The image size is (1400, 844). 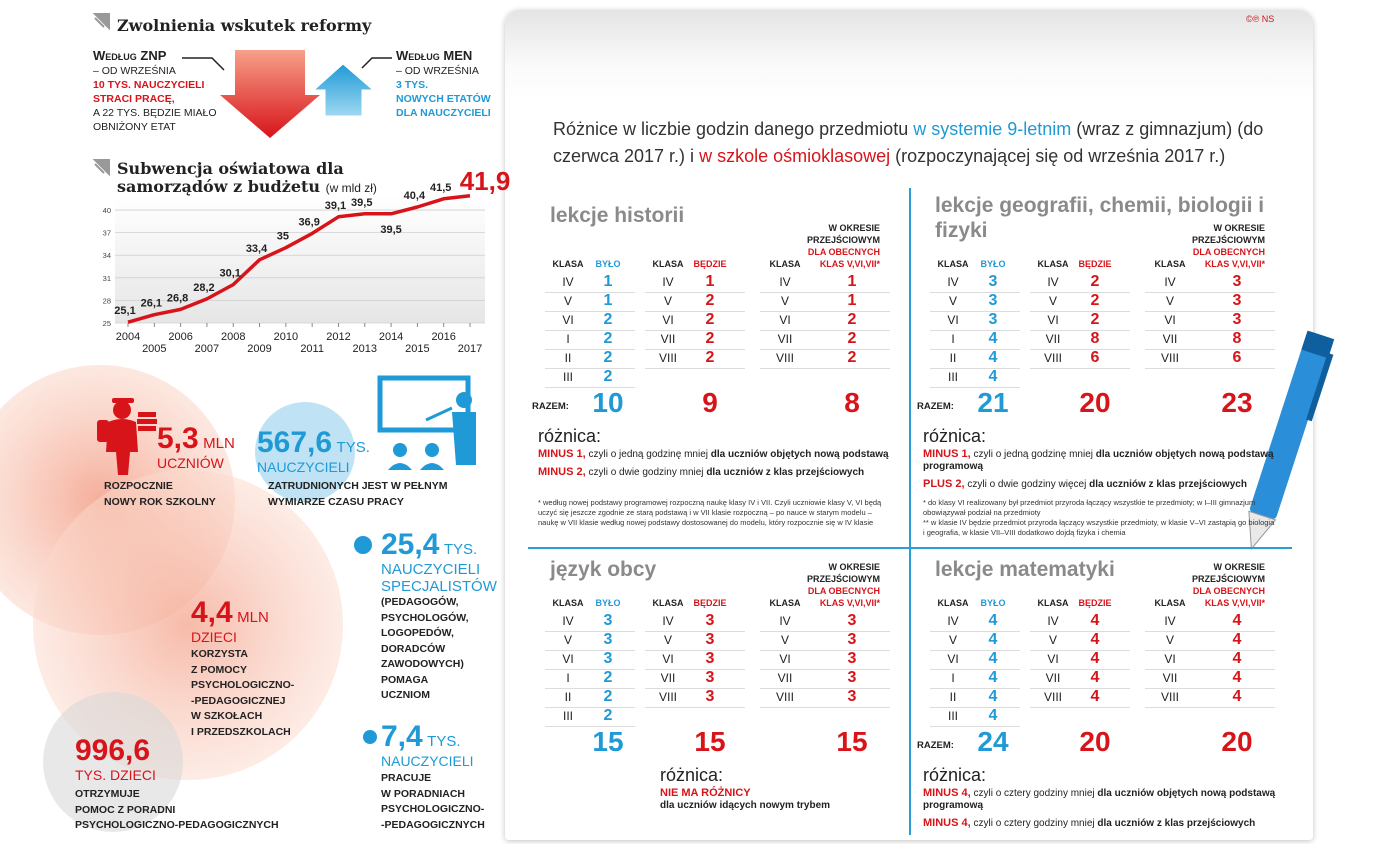 What do you see at coordinates (570, 436) in the screenshot?
I see `difference-label: różnica:` at bounding box center [570, 436].